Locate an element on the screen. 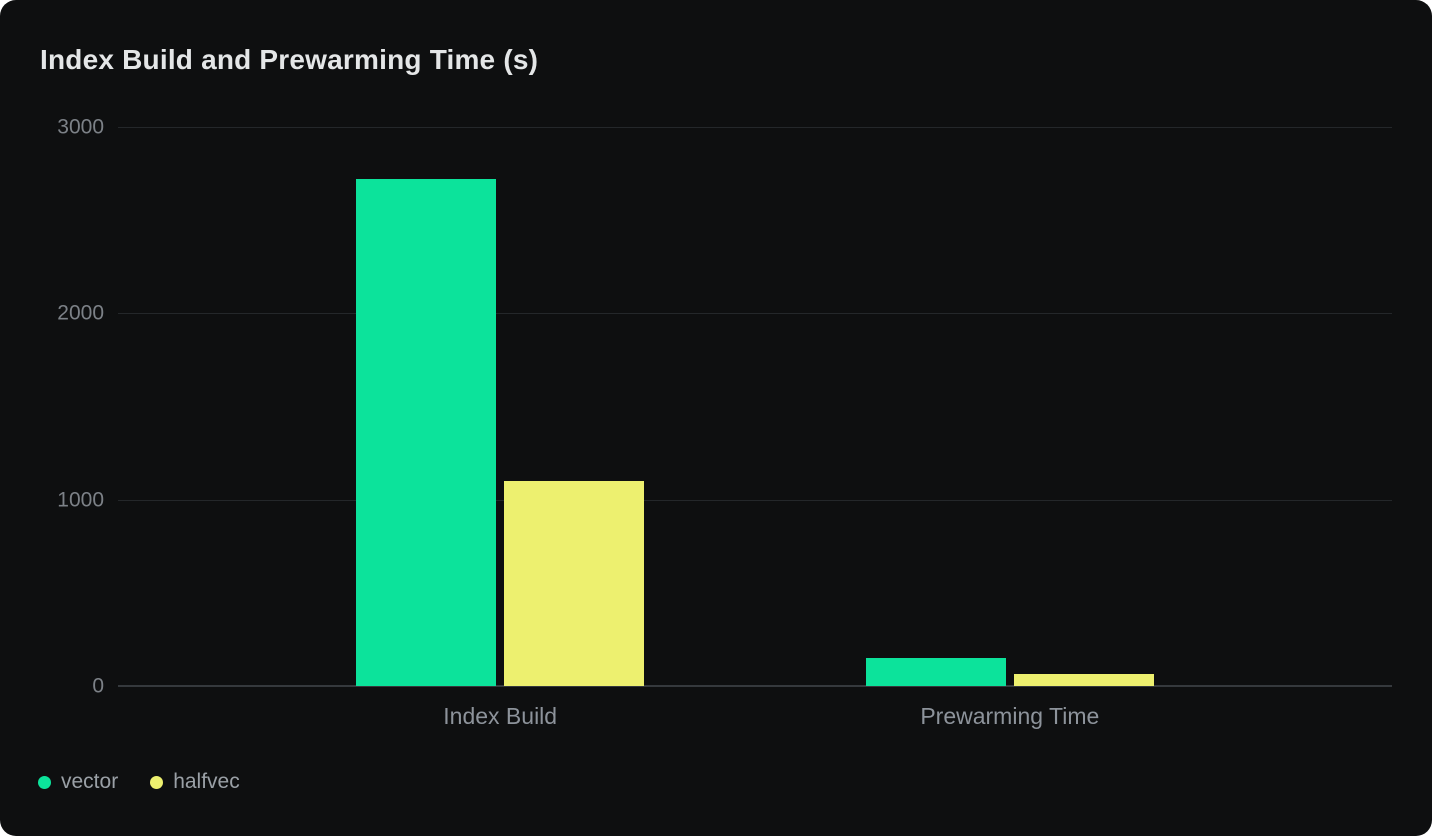  legend: vector halfvec is located at coordinates (139, 782).